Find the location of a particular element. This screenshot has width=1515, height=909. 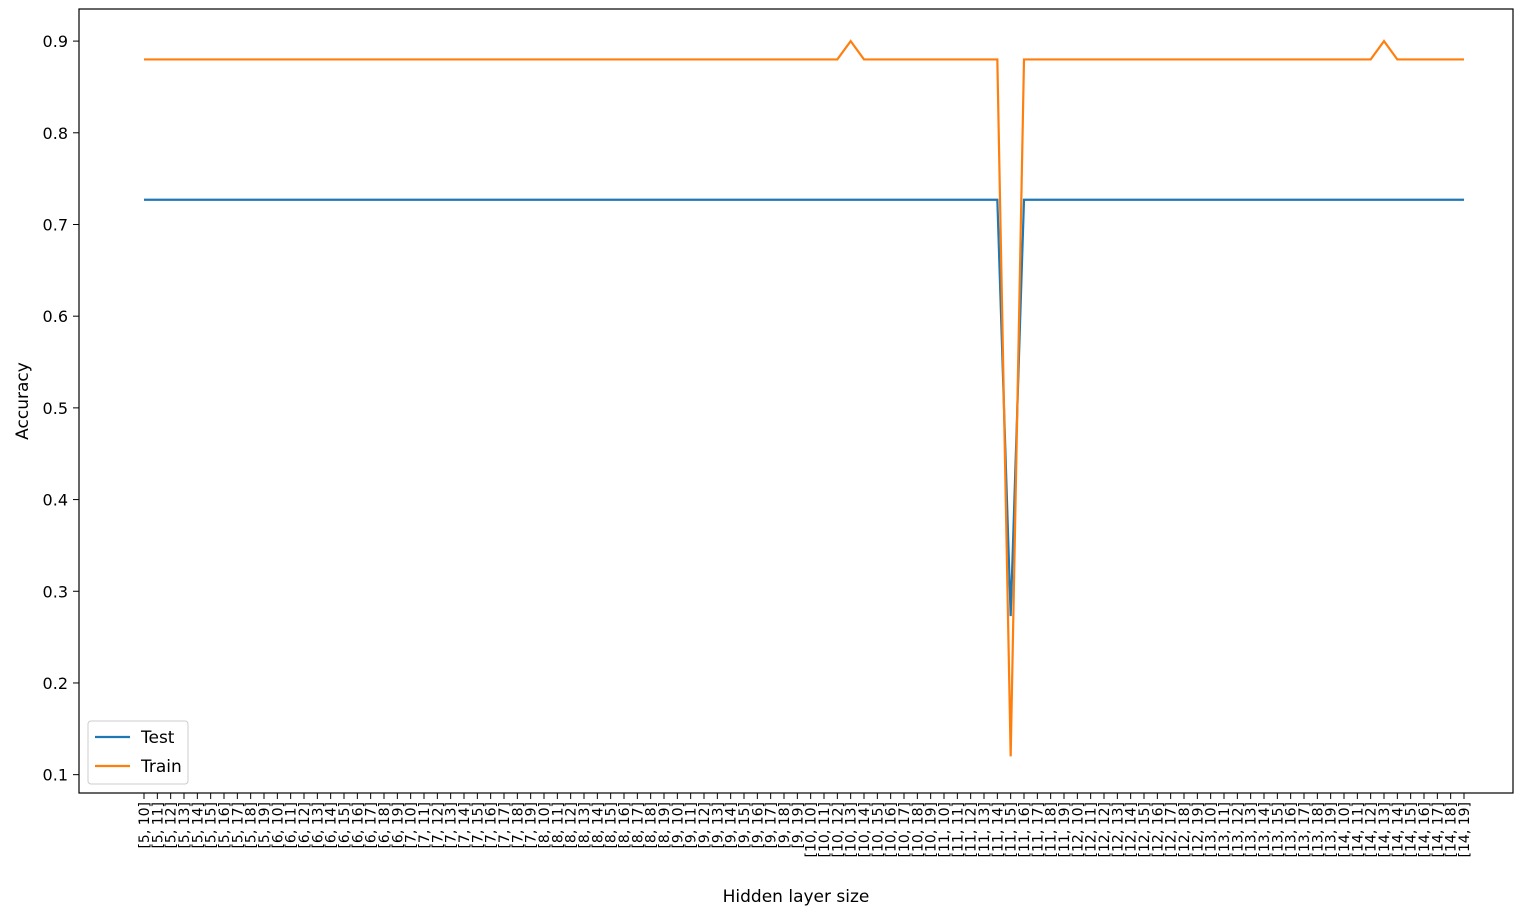

y-tick-label: 0.1 is located at coordinates (55, 775).